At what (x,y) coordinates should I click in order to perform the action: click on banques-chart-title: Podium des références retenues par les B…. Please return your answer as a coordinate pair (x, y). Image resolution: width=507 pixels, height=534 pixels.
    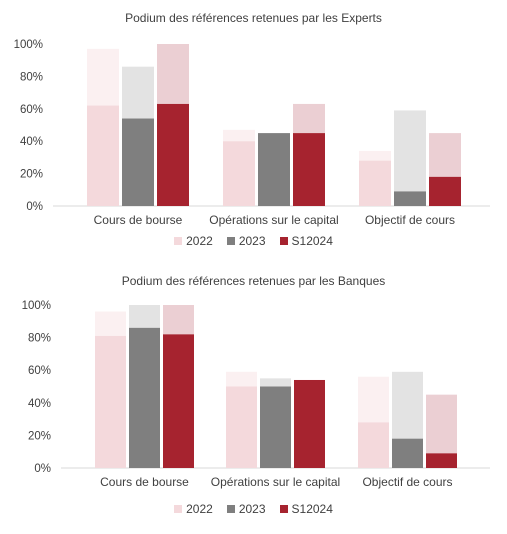
    Looking at the image, I should click on (253, 281).